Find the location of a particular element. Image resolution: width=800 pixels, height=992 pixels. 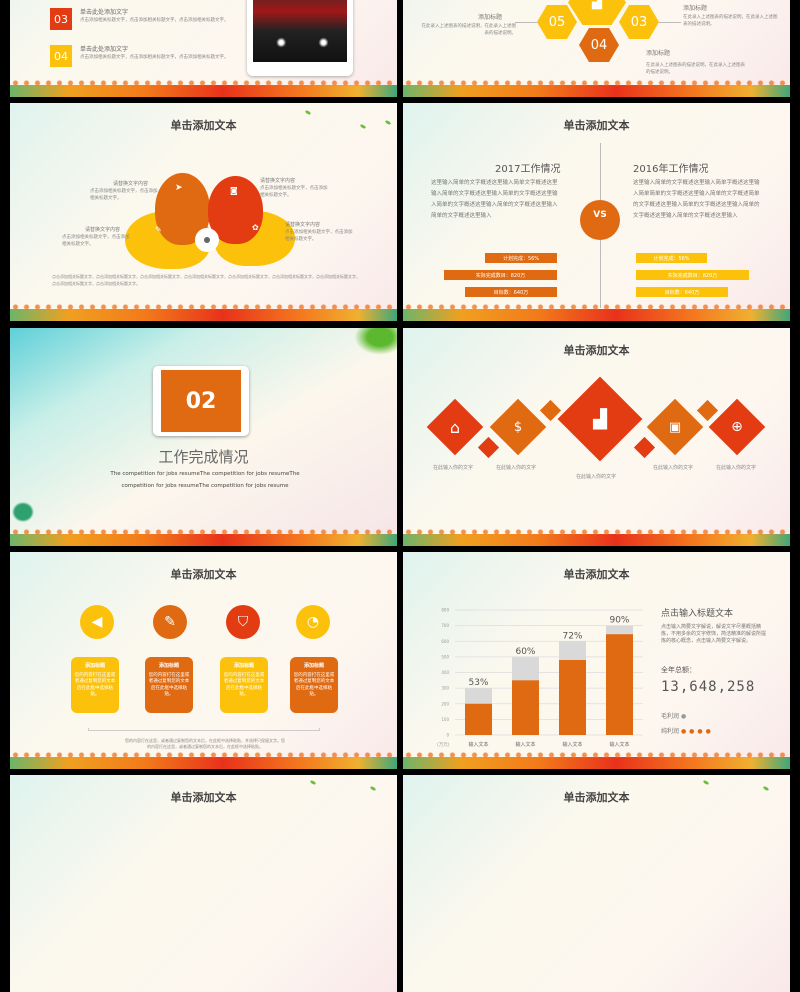

paper-plane-icon: ➤ is located at coordinates (179, 188).